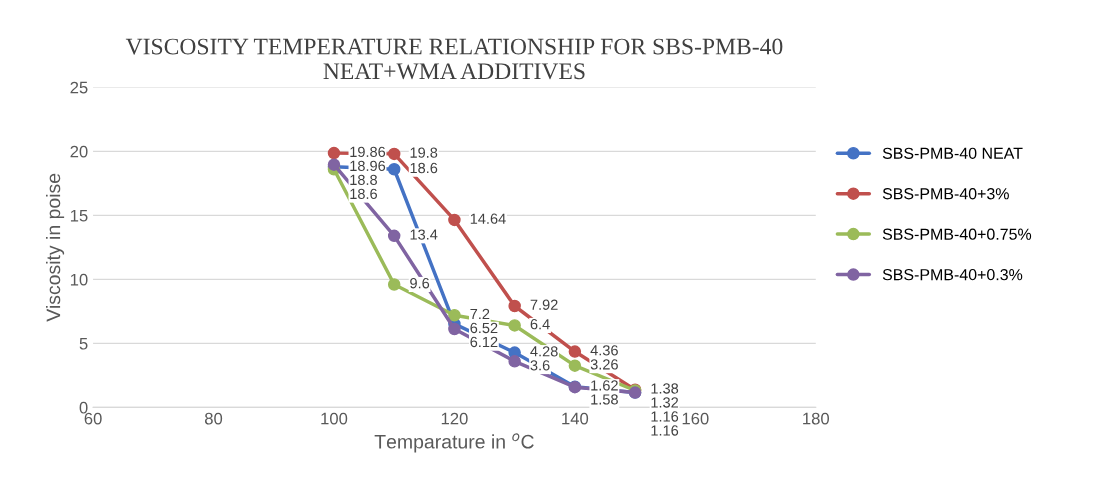  What do you see at coordinates (334, 418) in the screenshot?
I see `x-tick-label: 100` at bounding box center [334, 418].